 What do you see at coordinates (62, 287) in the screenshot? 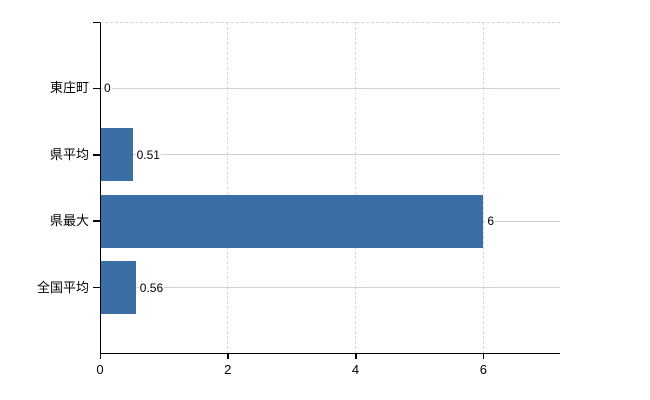
I see `category-label: 全国平均` at bounding box center [62, 287].